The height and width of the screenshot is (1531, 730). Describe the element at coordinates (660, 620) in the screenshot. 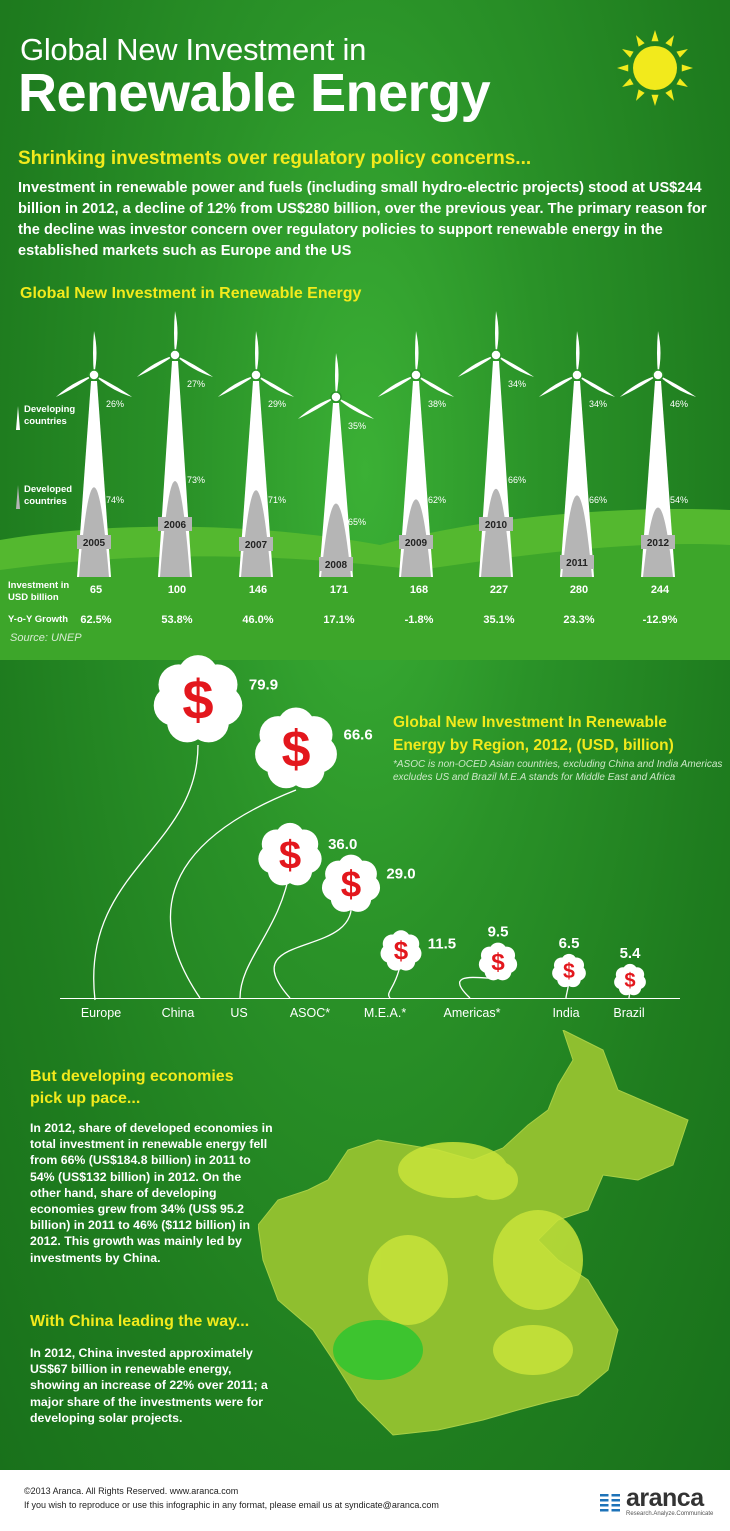

I see `growth-value-2012: -12.9%` at that location.